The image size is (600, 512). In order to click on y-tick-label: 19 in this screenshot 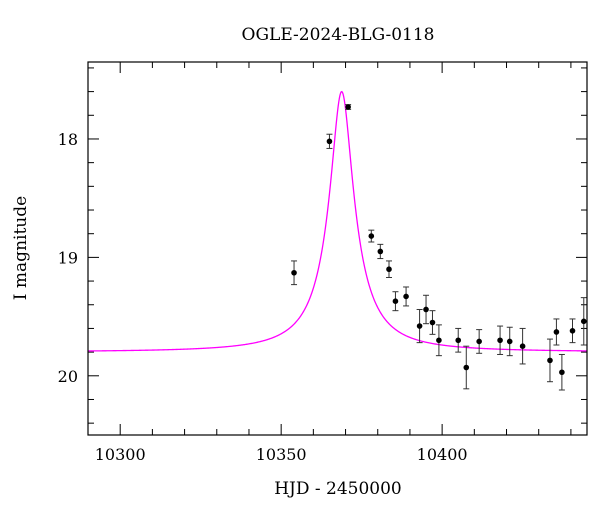, I will do `click(68, 257)`.